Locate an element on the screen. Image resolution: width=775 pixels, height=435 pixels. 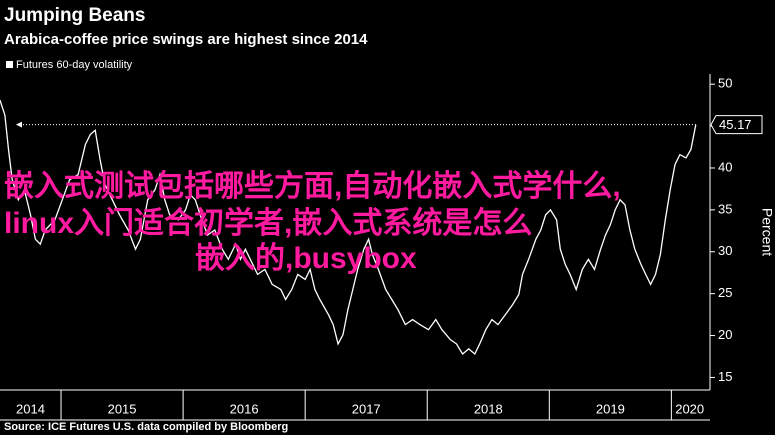
x-tick-label: 2016 is located at coordinates (244, 408).